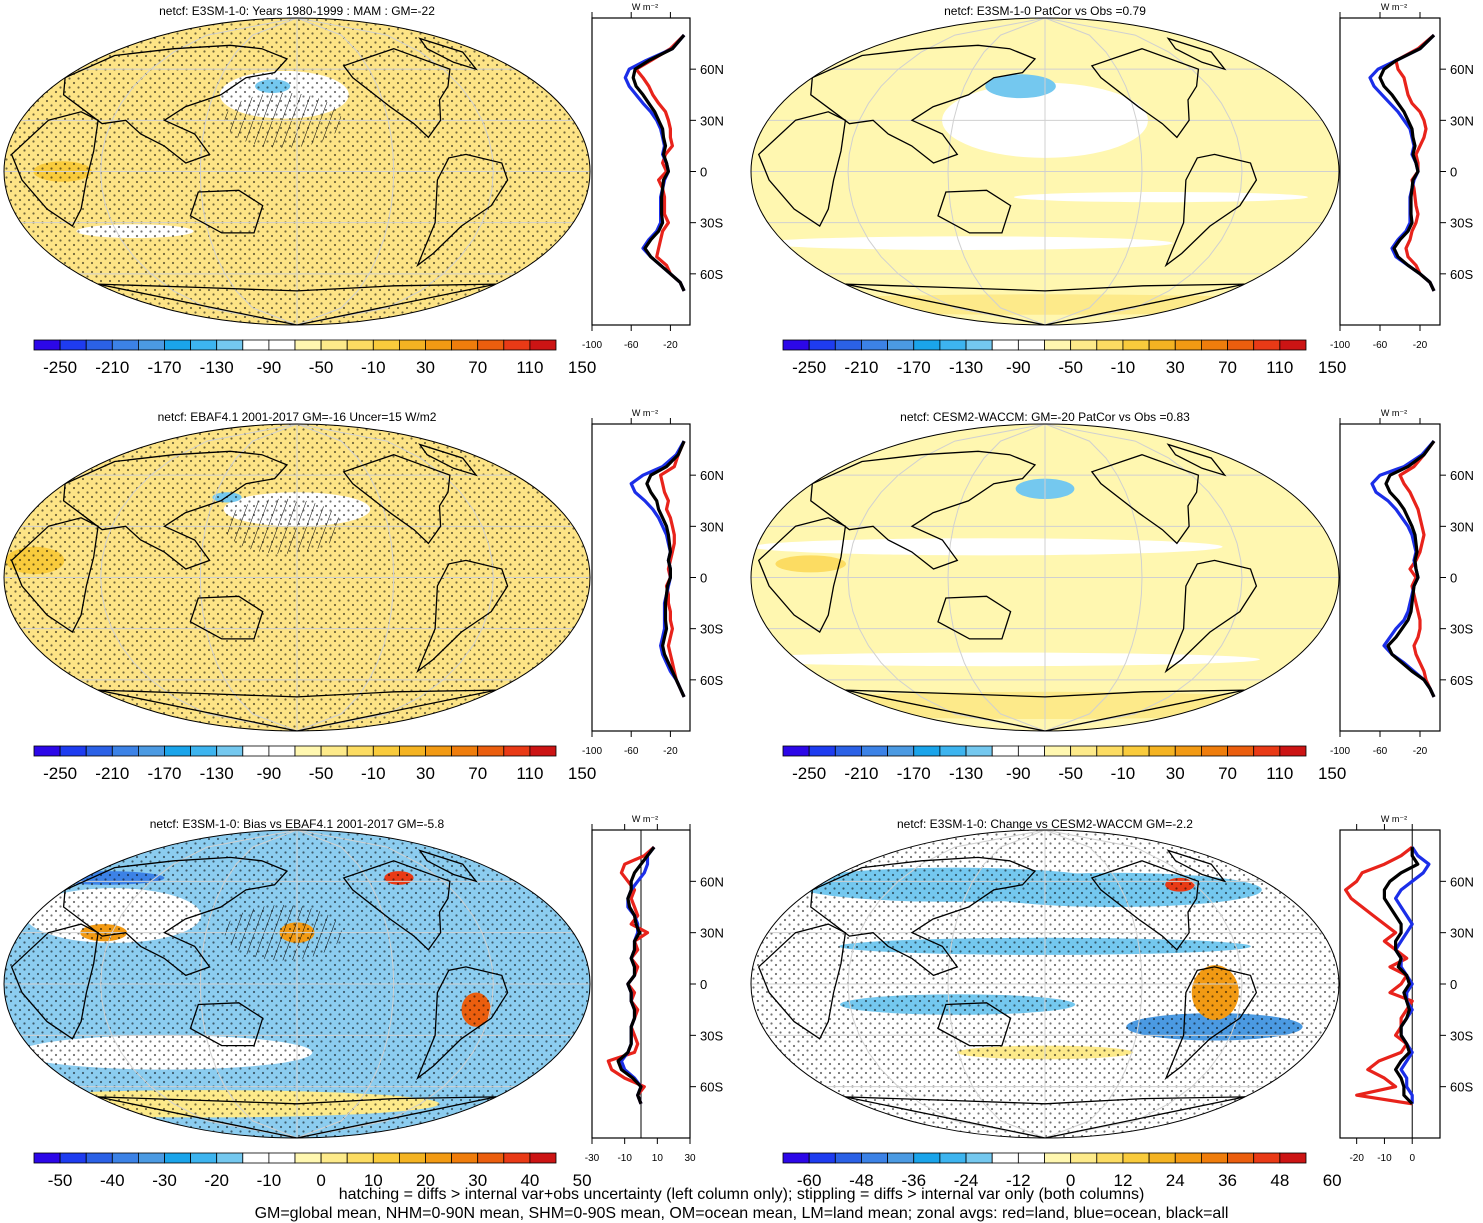  What do you see at coordinates (1279, 1180) in the screenshot?
I see `colorbar-label: 48` at bounding box center [1279, 1180].